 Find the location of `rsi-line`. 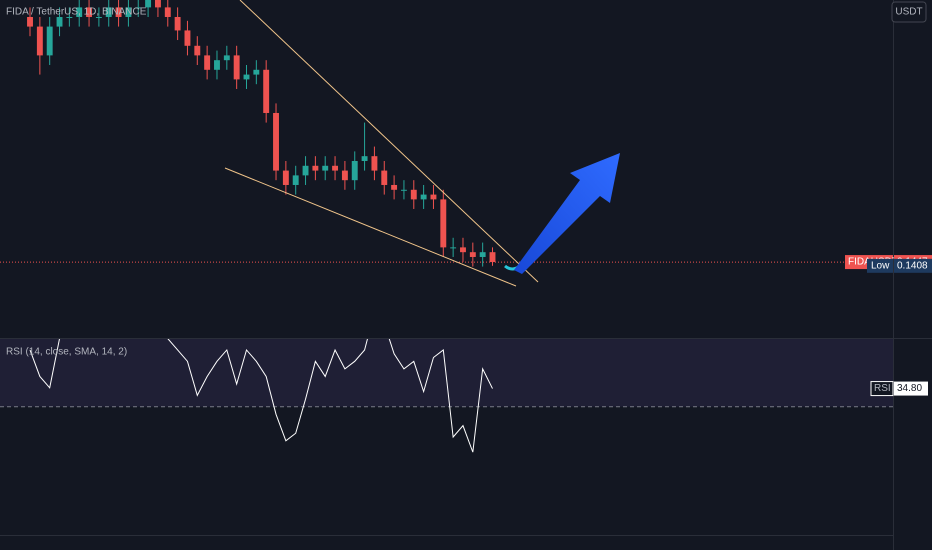

rsi-line is located at coordinates (261, 396).